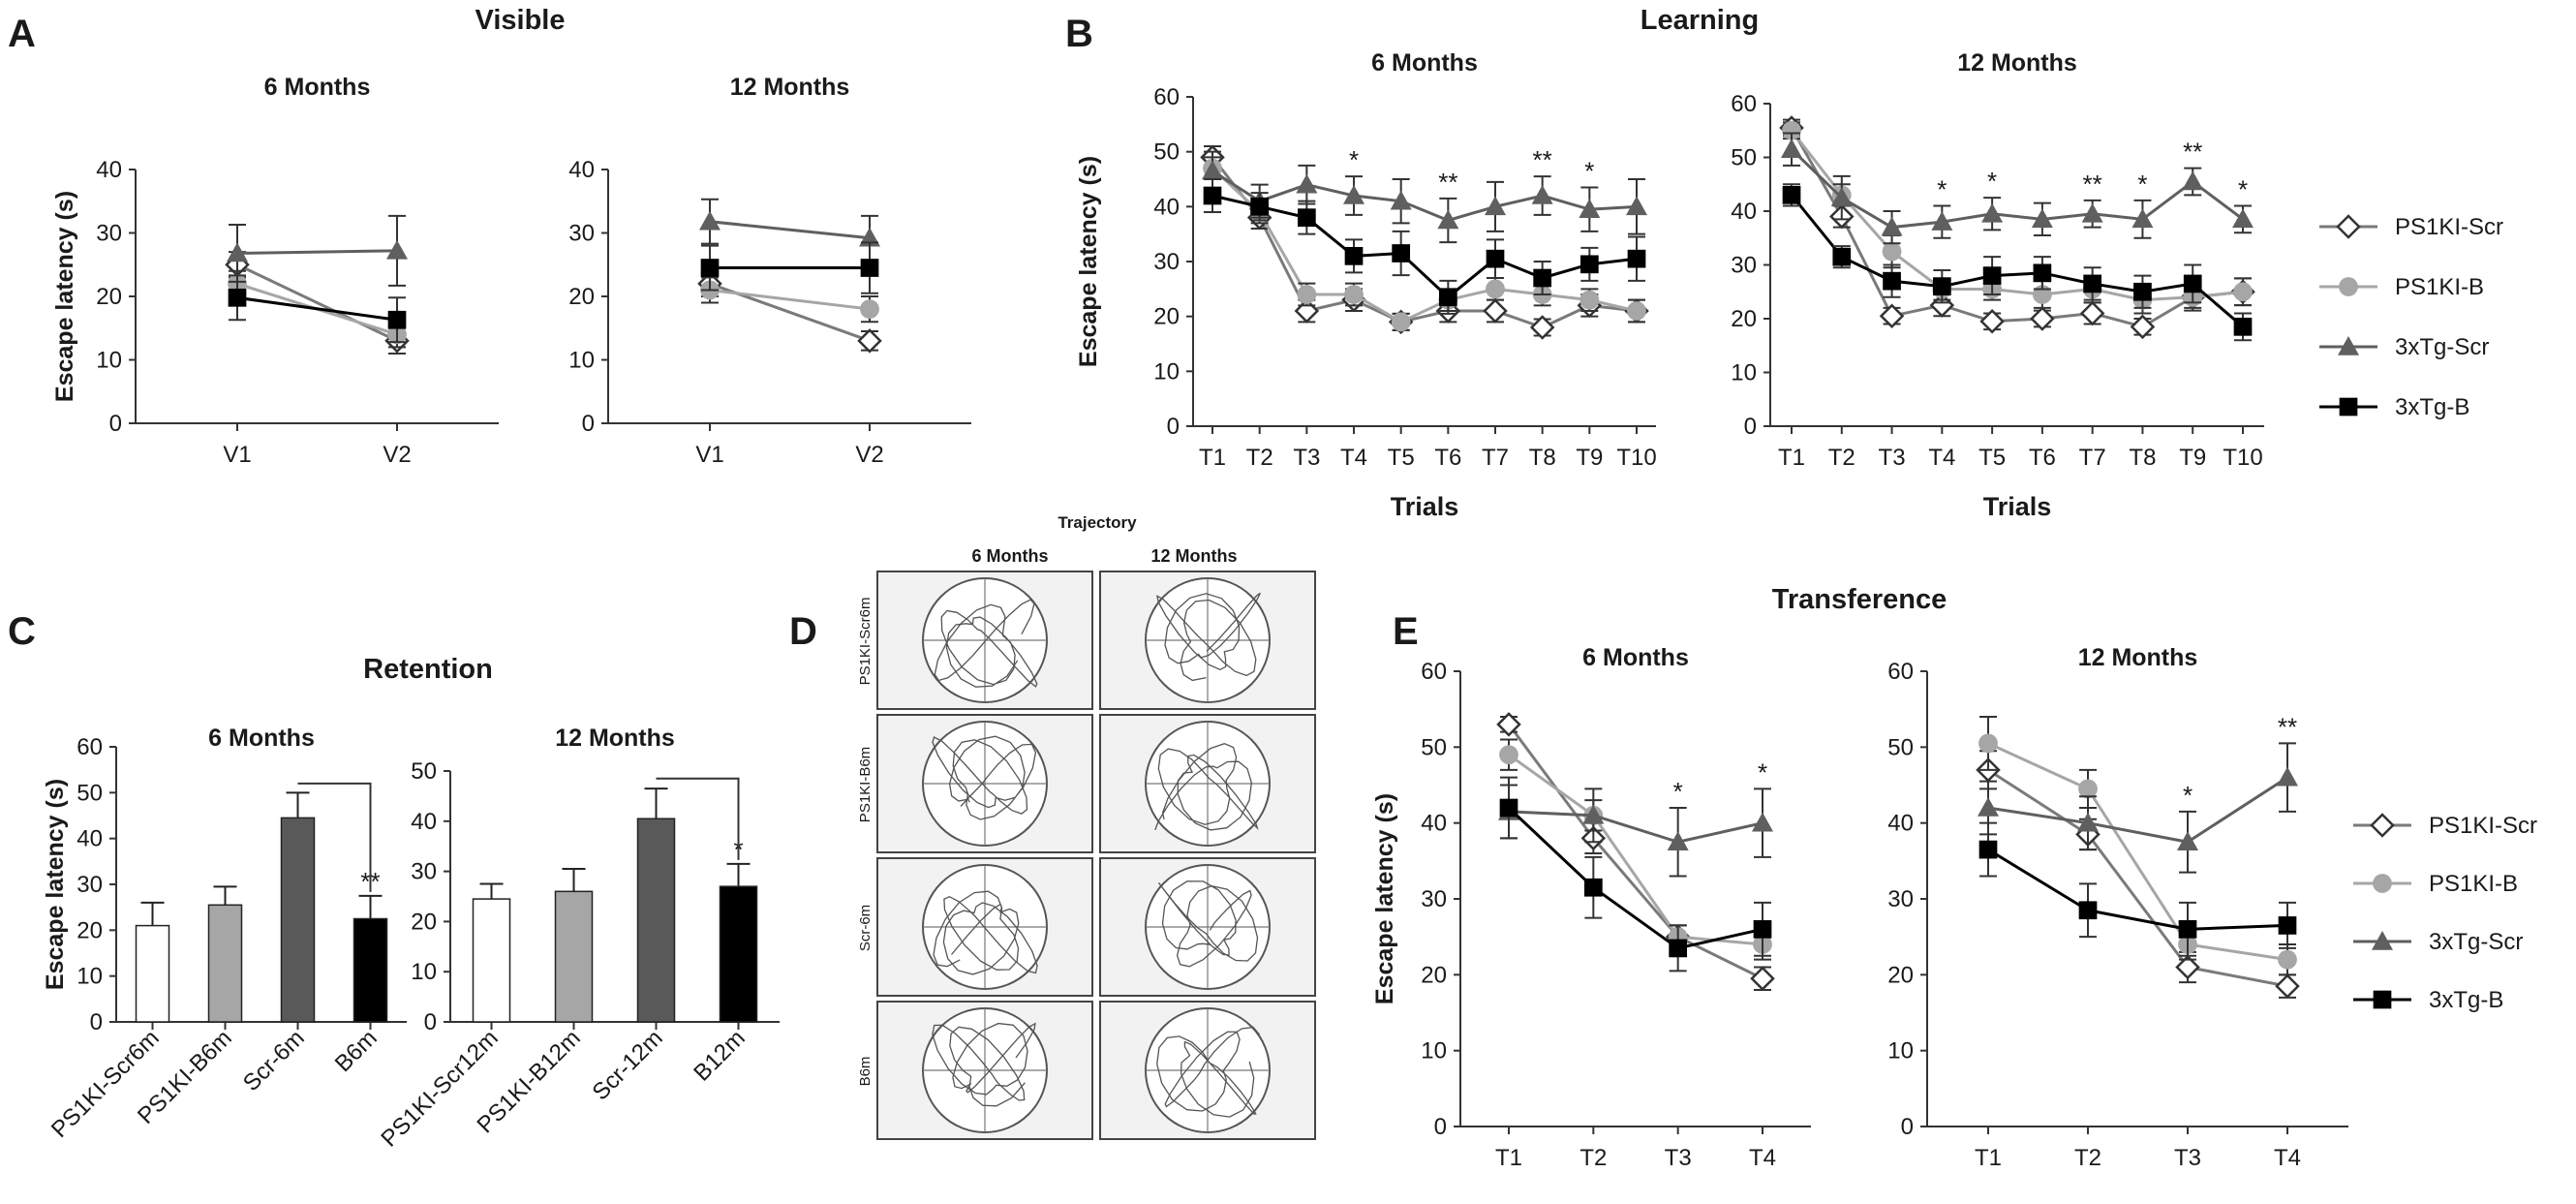  What do you see at coordinates (865, 784) in the screenshot?
I see `trajectory-row-ps1ki-b6m: PS1KI-B6m` at bounding box center [865, 784].